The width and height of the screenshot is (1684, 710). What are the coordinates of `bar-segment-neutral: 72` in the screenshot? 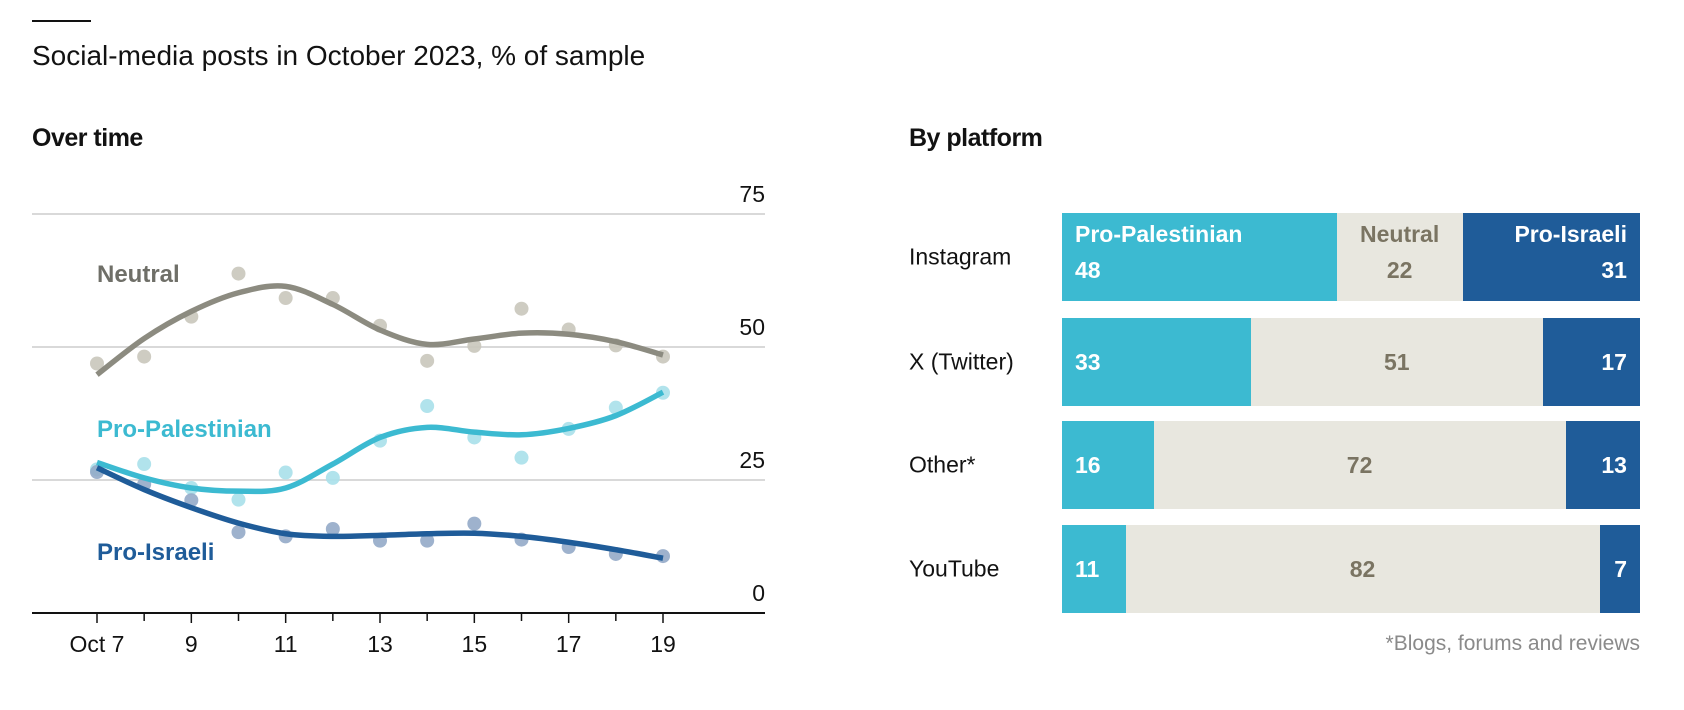 It's located at (1359, 465).